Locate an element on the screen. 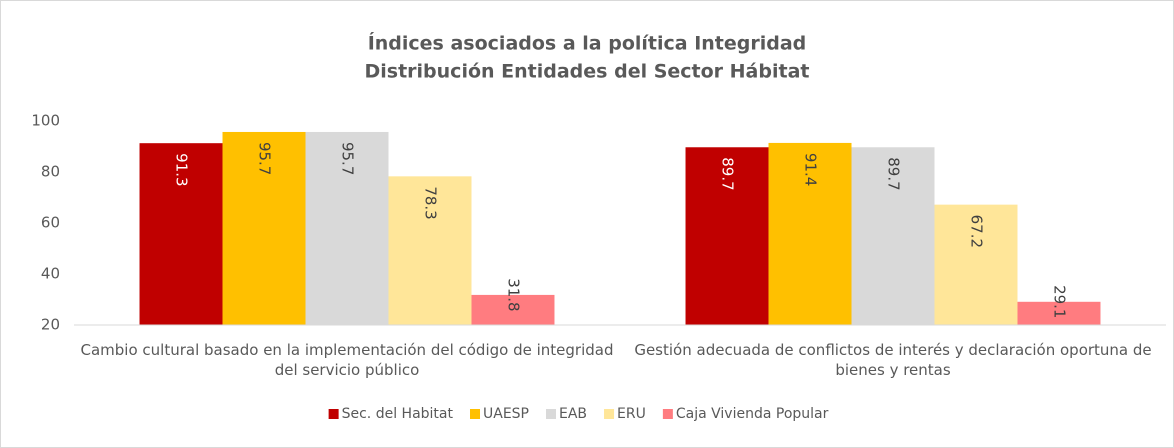  y-tick-label: 20 is located at coordinates (50, 325).